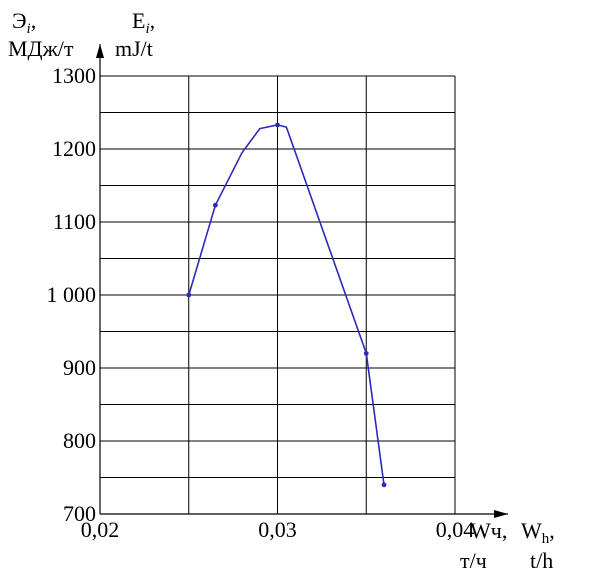 The width and height of the screenshot is (603, 581). Describe the element at coordinates (473, 560) in the screenshot. I see `x-label-ru-unit: т/ч` at that location.